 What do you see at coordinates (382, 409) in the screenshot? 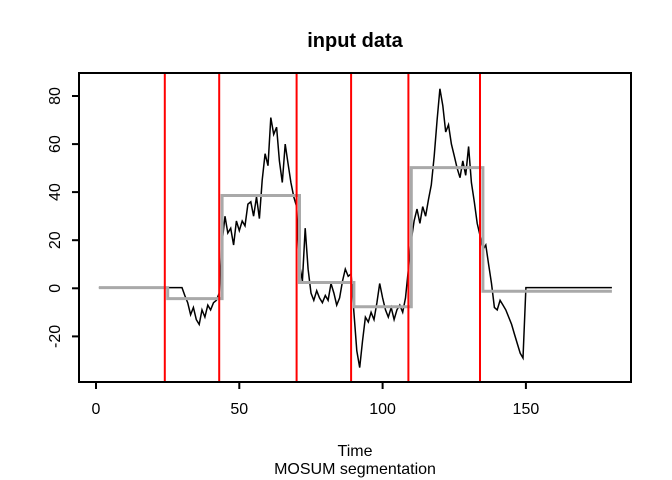
I see `x-tick-label: 100` at bounding box center [382, 409].